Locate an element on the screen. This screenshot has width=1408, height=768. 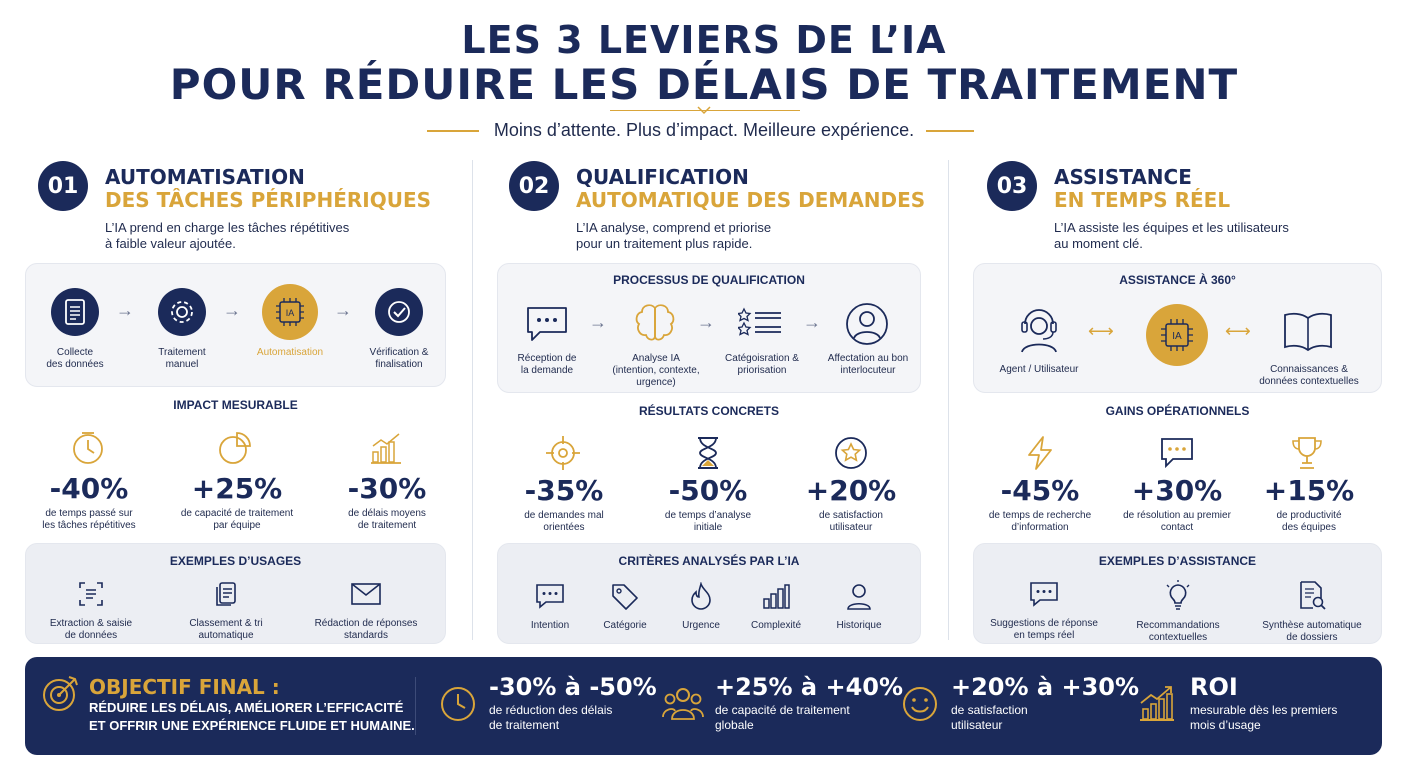
files-icon is located at coordinates (226, 594).